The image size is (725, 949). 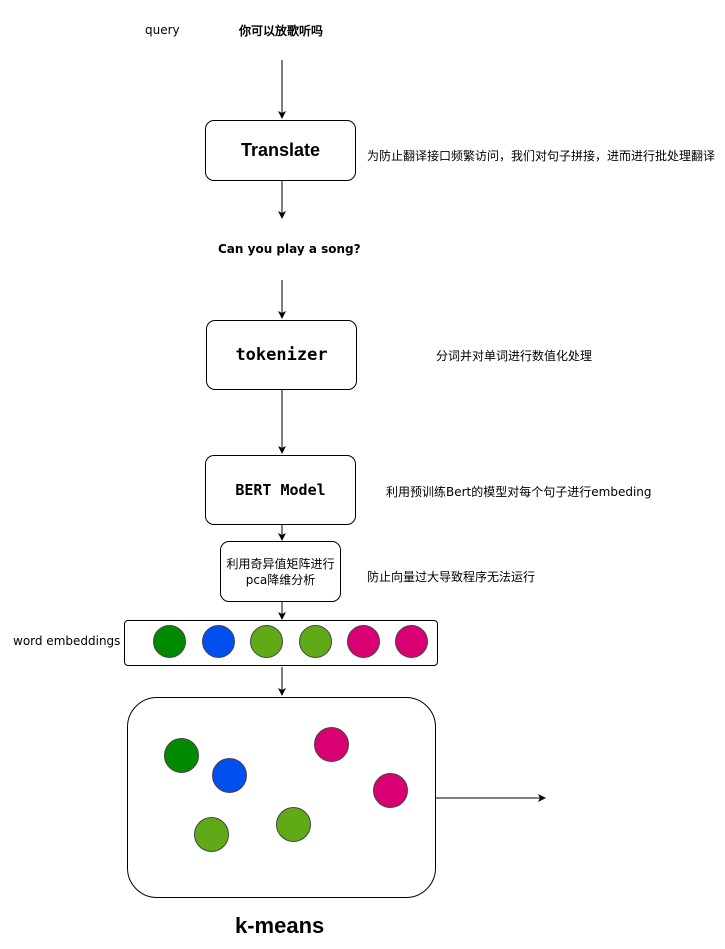 I want to click on tokenizer-box: tokenizer, so click(x=281, y=355).